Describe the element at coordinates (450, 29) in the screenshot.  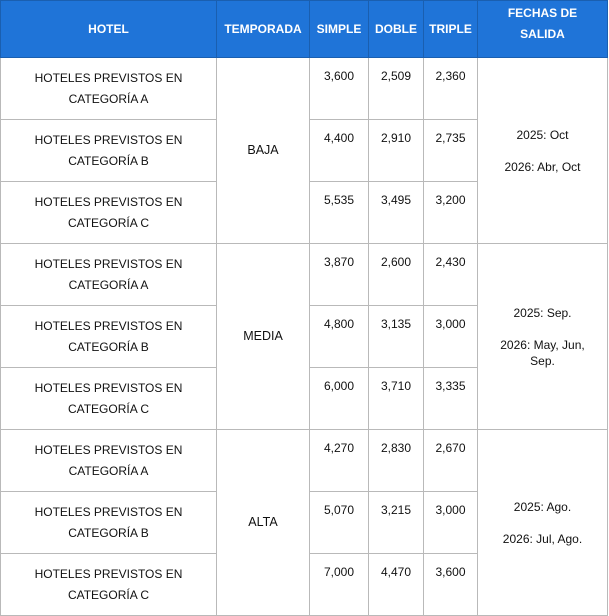
I see `header-triple: TRIPLE` at that location.